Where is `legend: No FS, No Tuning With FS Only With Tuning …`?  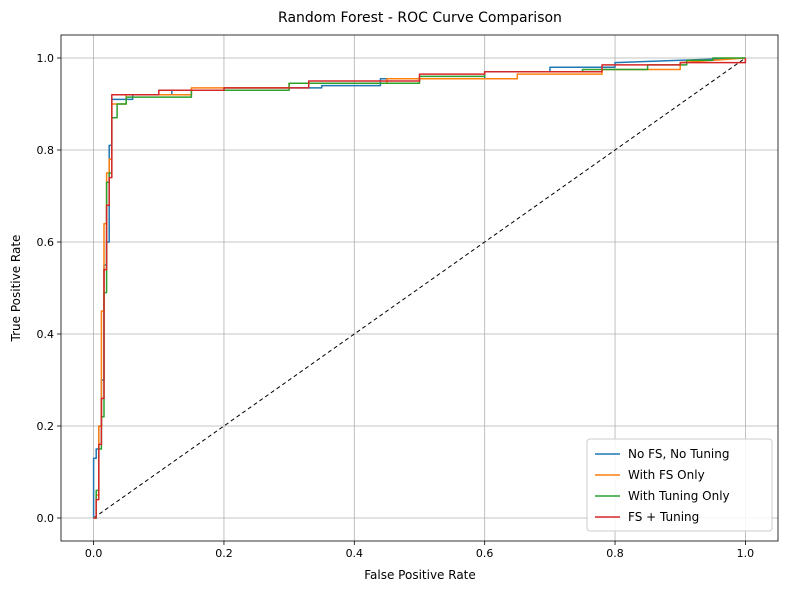
legend: No FS, No Tuning With FS Only With Tuning … is located at coordinates (679, 485).